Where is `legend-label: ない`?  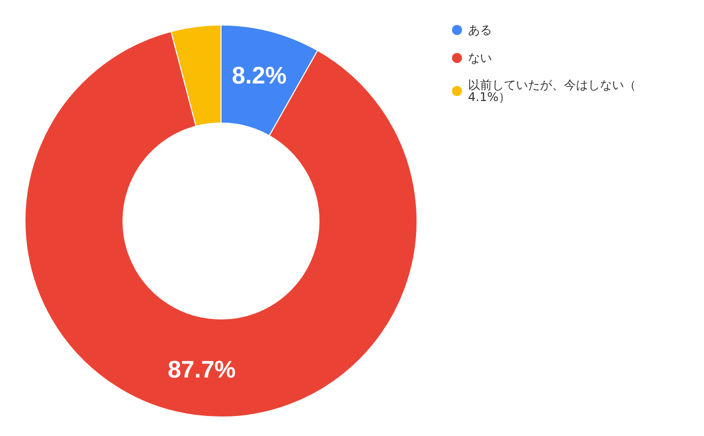 legend-label: ない is located at coordinates (480, 58).